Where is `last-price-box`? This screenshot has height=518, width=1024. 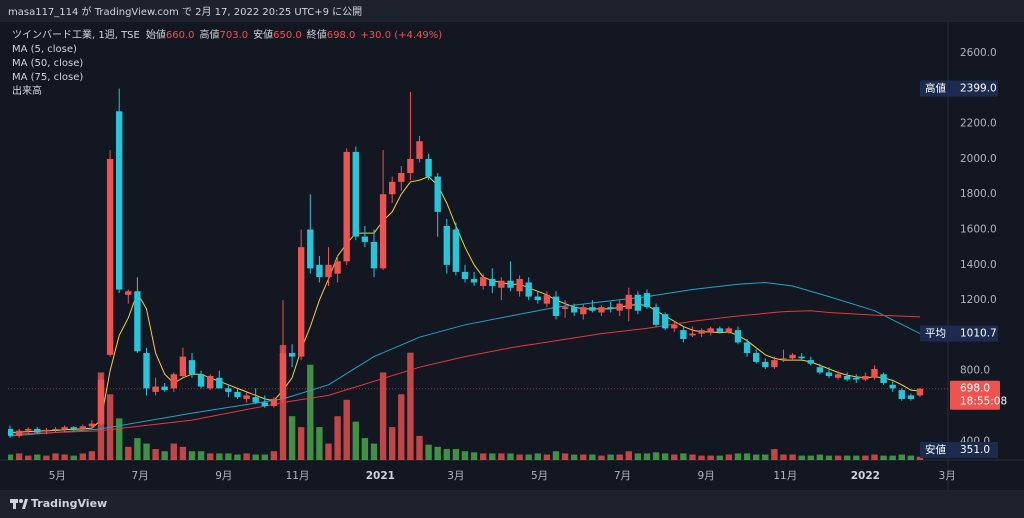
last-price-box is located at coordinates (975, 395).